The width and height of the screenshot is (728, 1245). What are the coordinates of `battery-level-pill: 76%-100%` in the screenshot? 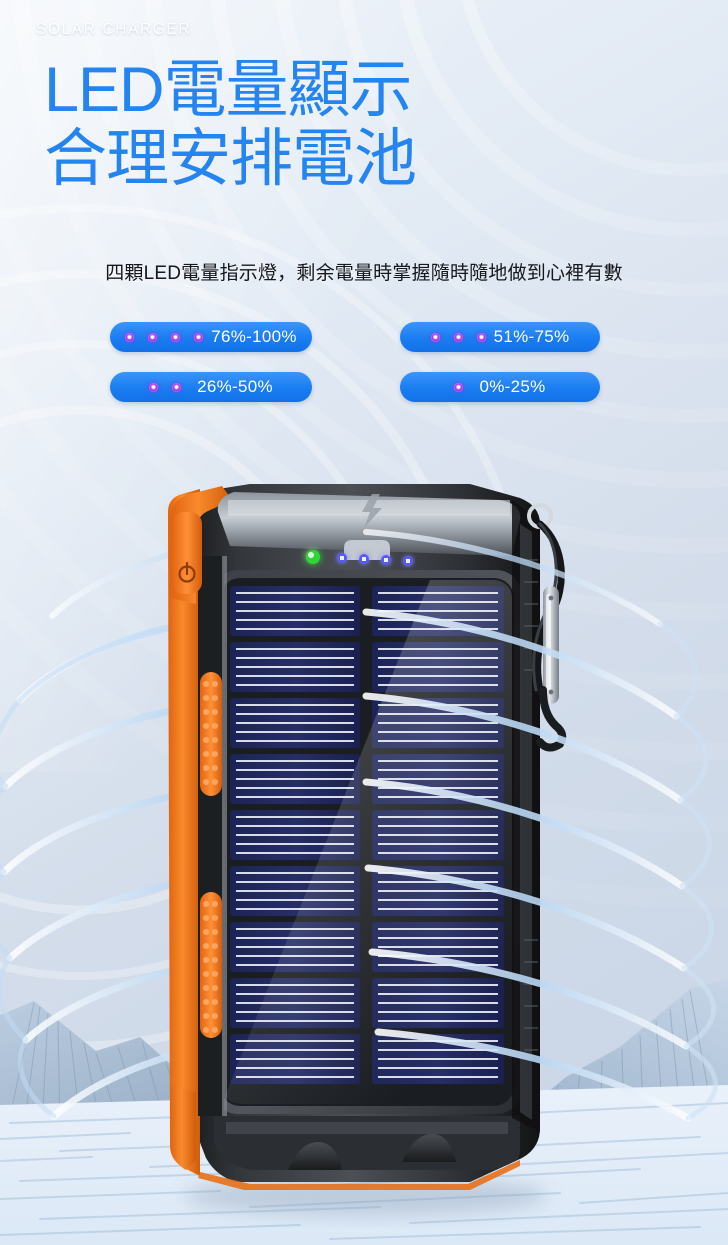 It's located at (211, 337).